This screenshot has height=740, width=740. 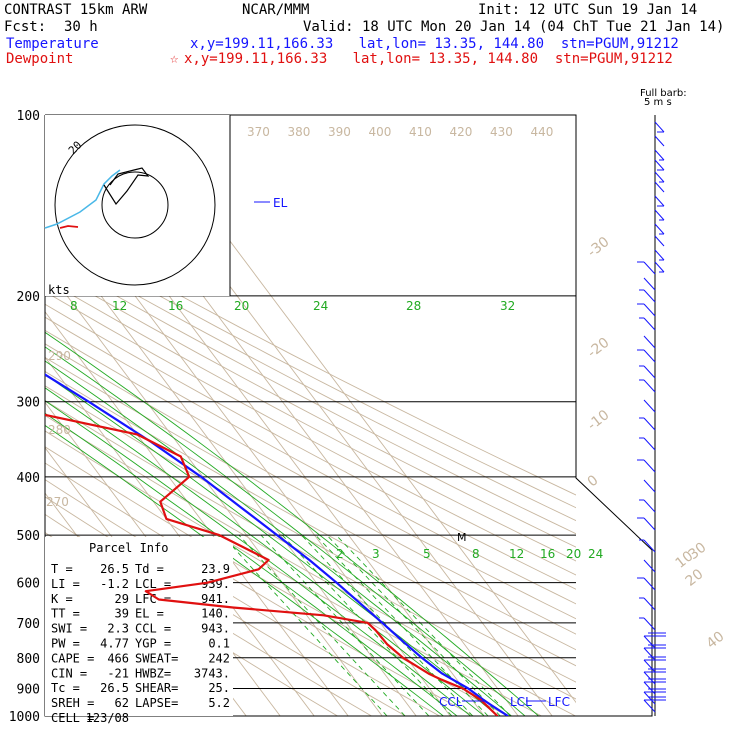 What do you see at coordinates (461, 132) in the screenshot?
I see `theta-label: 420` at bounding box center [461, 132].